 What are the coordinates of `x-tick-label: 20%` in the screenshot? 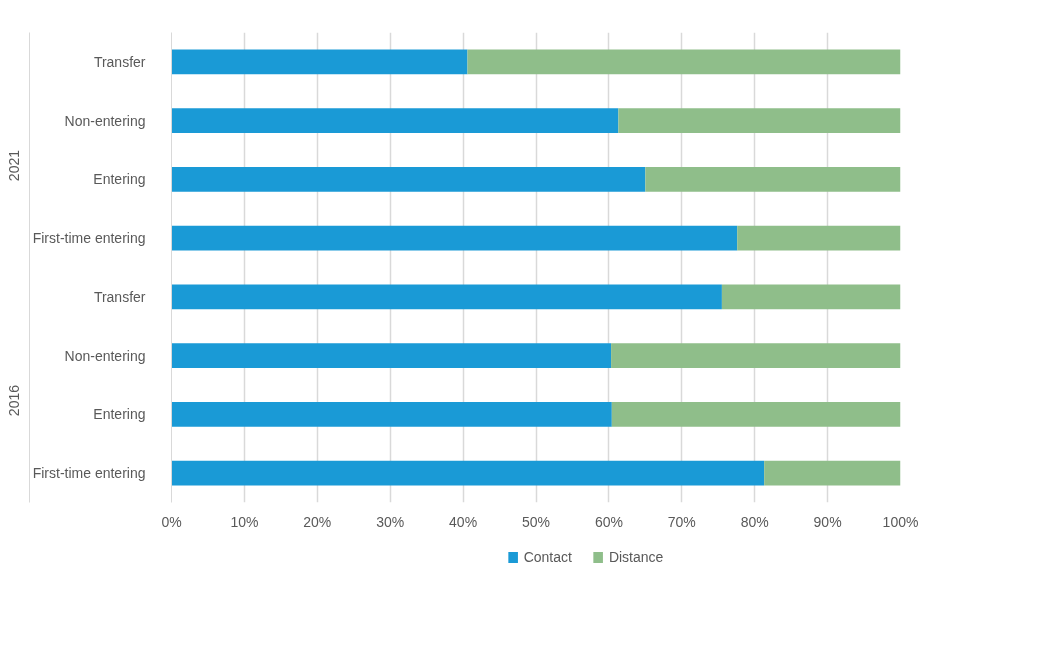 It's located at (317, 521).